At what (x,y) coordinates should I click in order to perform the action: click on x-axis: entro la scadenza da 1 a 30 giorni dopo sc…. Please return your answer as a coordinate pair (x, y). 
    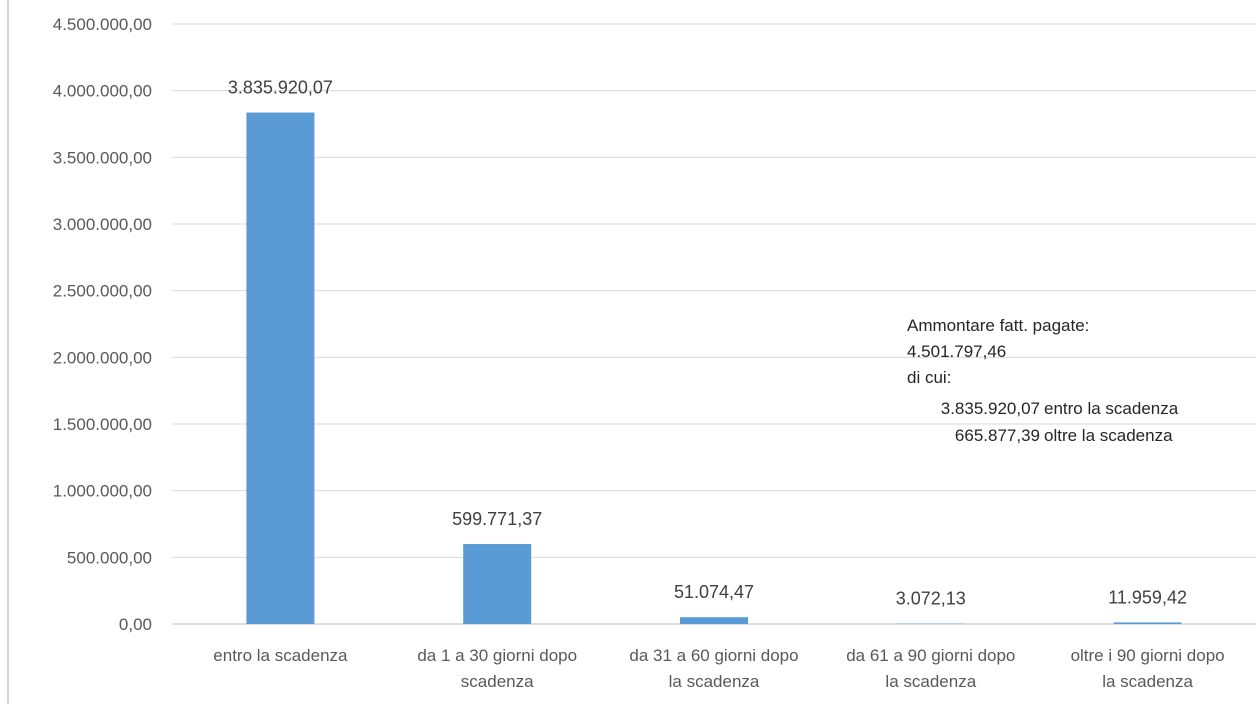
    Looking at the image, I should click on (718, 668).